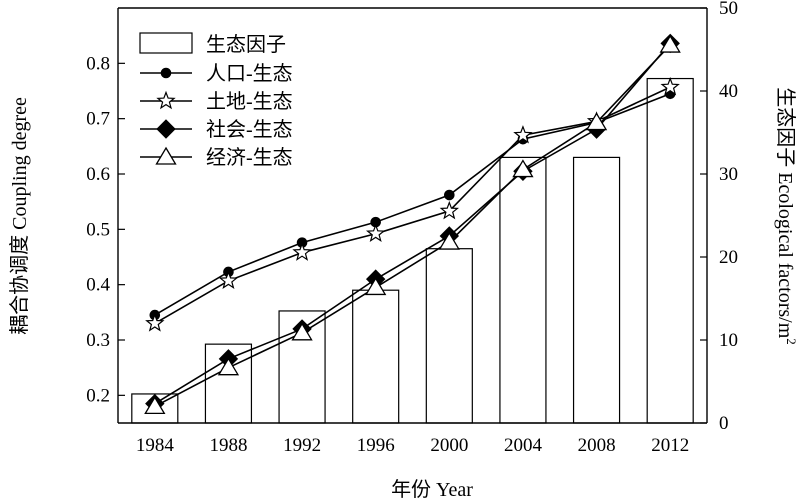  Describe the element at coordinates (670, 86) in the screenshot. I see `point-1-2012` at that location.